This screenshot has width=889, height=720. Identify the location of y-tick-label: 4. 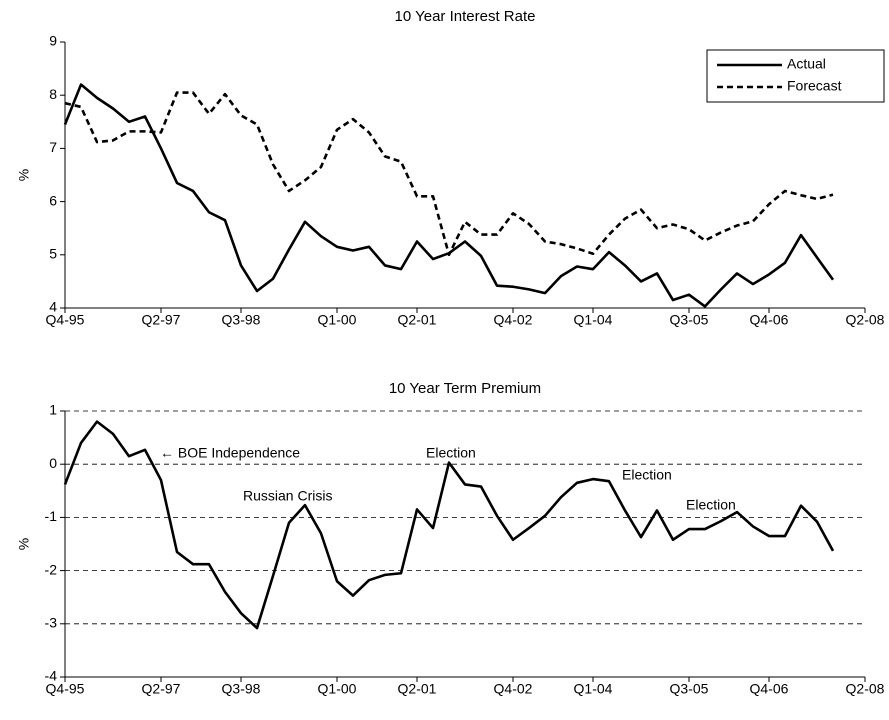
(53, 307).